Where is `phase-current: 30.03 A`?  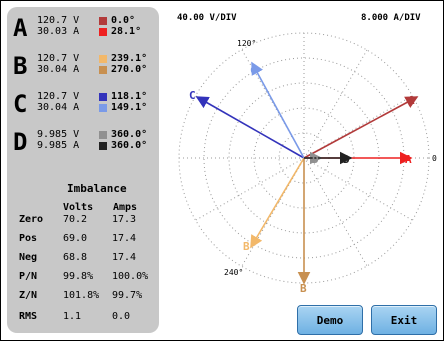
phase-current: 30.03 A is located at coordinates (58, 31).